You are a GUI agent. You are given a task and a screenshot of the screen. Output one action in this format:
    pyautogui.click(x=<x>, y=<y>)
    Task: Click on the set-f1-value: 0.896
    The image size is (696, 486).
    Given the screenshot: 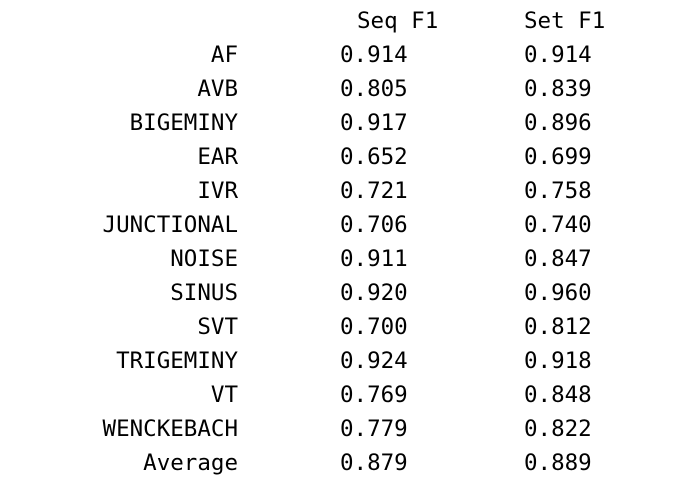 What is the action you would take?
    pyautogui.click(x=558, y=123)
    